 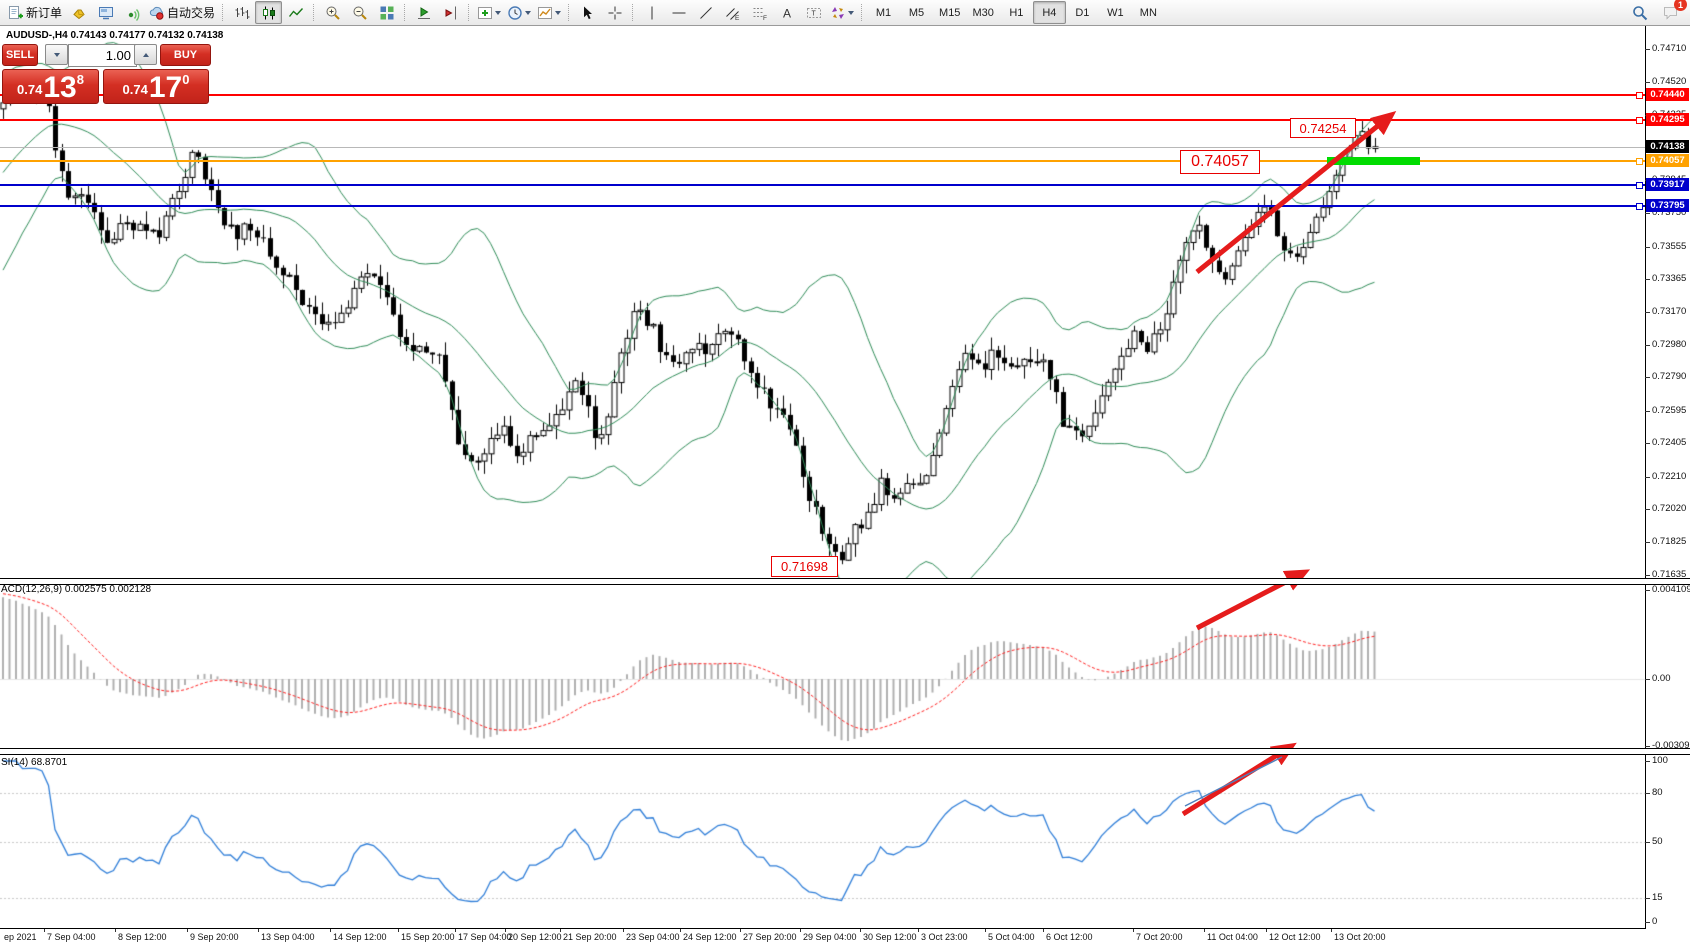 What do you see at coordinates (105, 12) in the screenshot?
I see `data-window-button` at bounding box center [105, 12].